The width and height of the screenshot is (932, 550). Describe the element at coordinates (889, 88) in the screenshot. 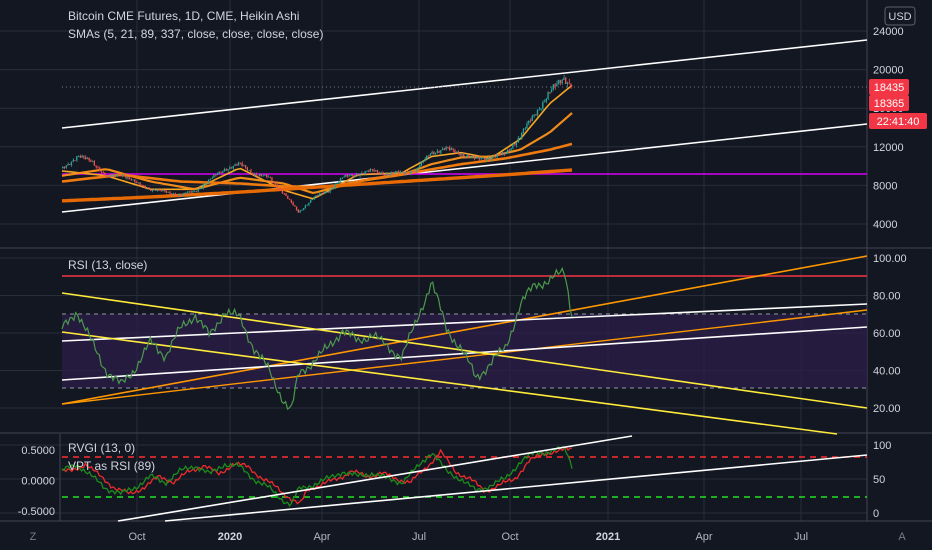

I see `last-price-value: 18435` at that location.